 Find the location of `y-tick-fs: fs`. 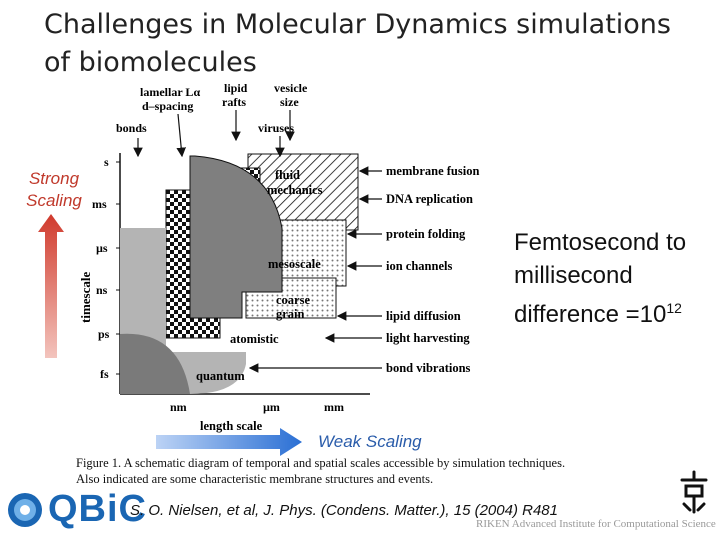

y-tick-fs: fs is located at coordinates (104, 374).